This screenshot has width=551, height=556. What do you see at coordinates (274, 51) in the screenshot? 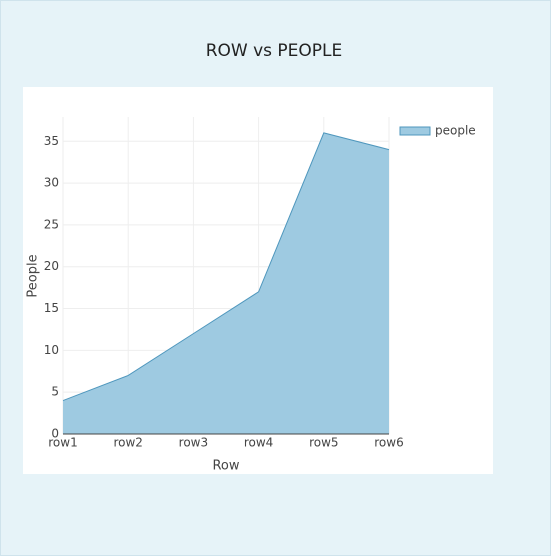
I see `chart-title: ROW vs PEOPLE` at bounding box center [274, 51].